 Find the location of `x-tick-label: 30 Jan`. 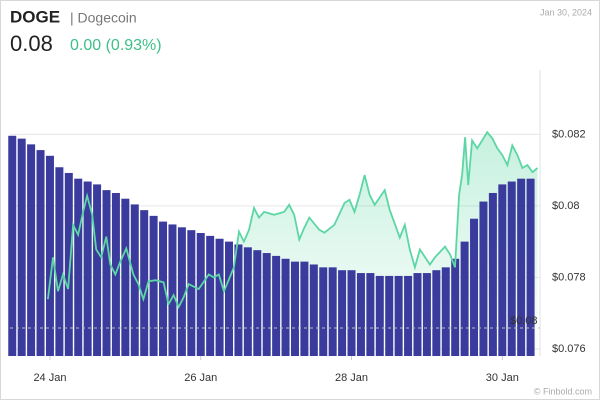

x-tick-label: 30 Jan is located at coordinates (502, 378).